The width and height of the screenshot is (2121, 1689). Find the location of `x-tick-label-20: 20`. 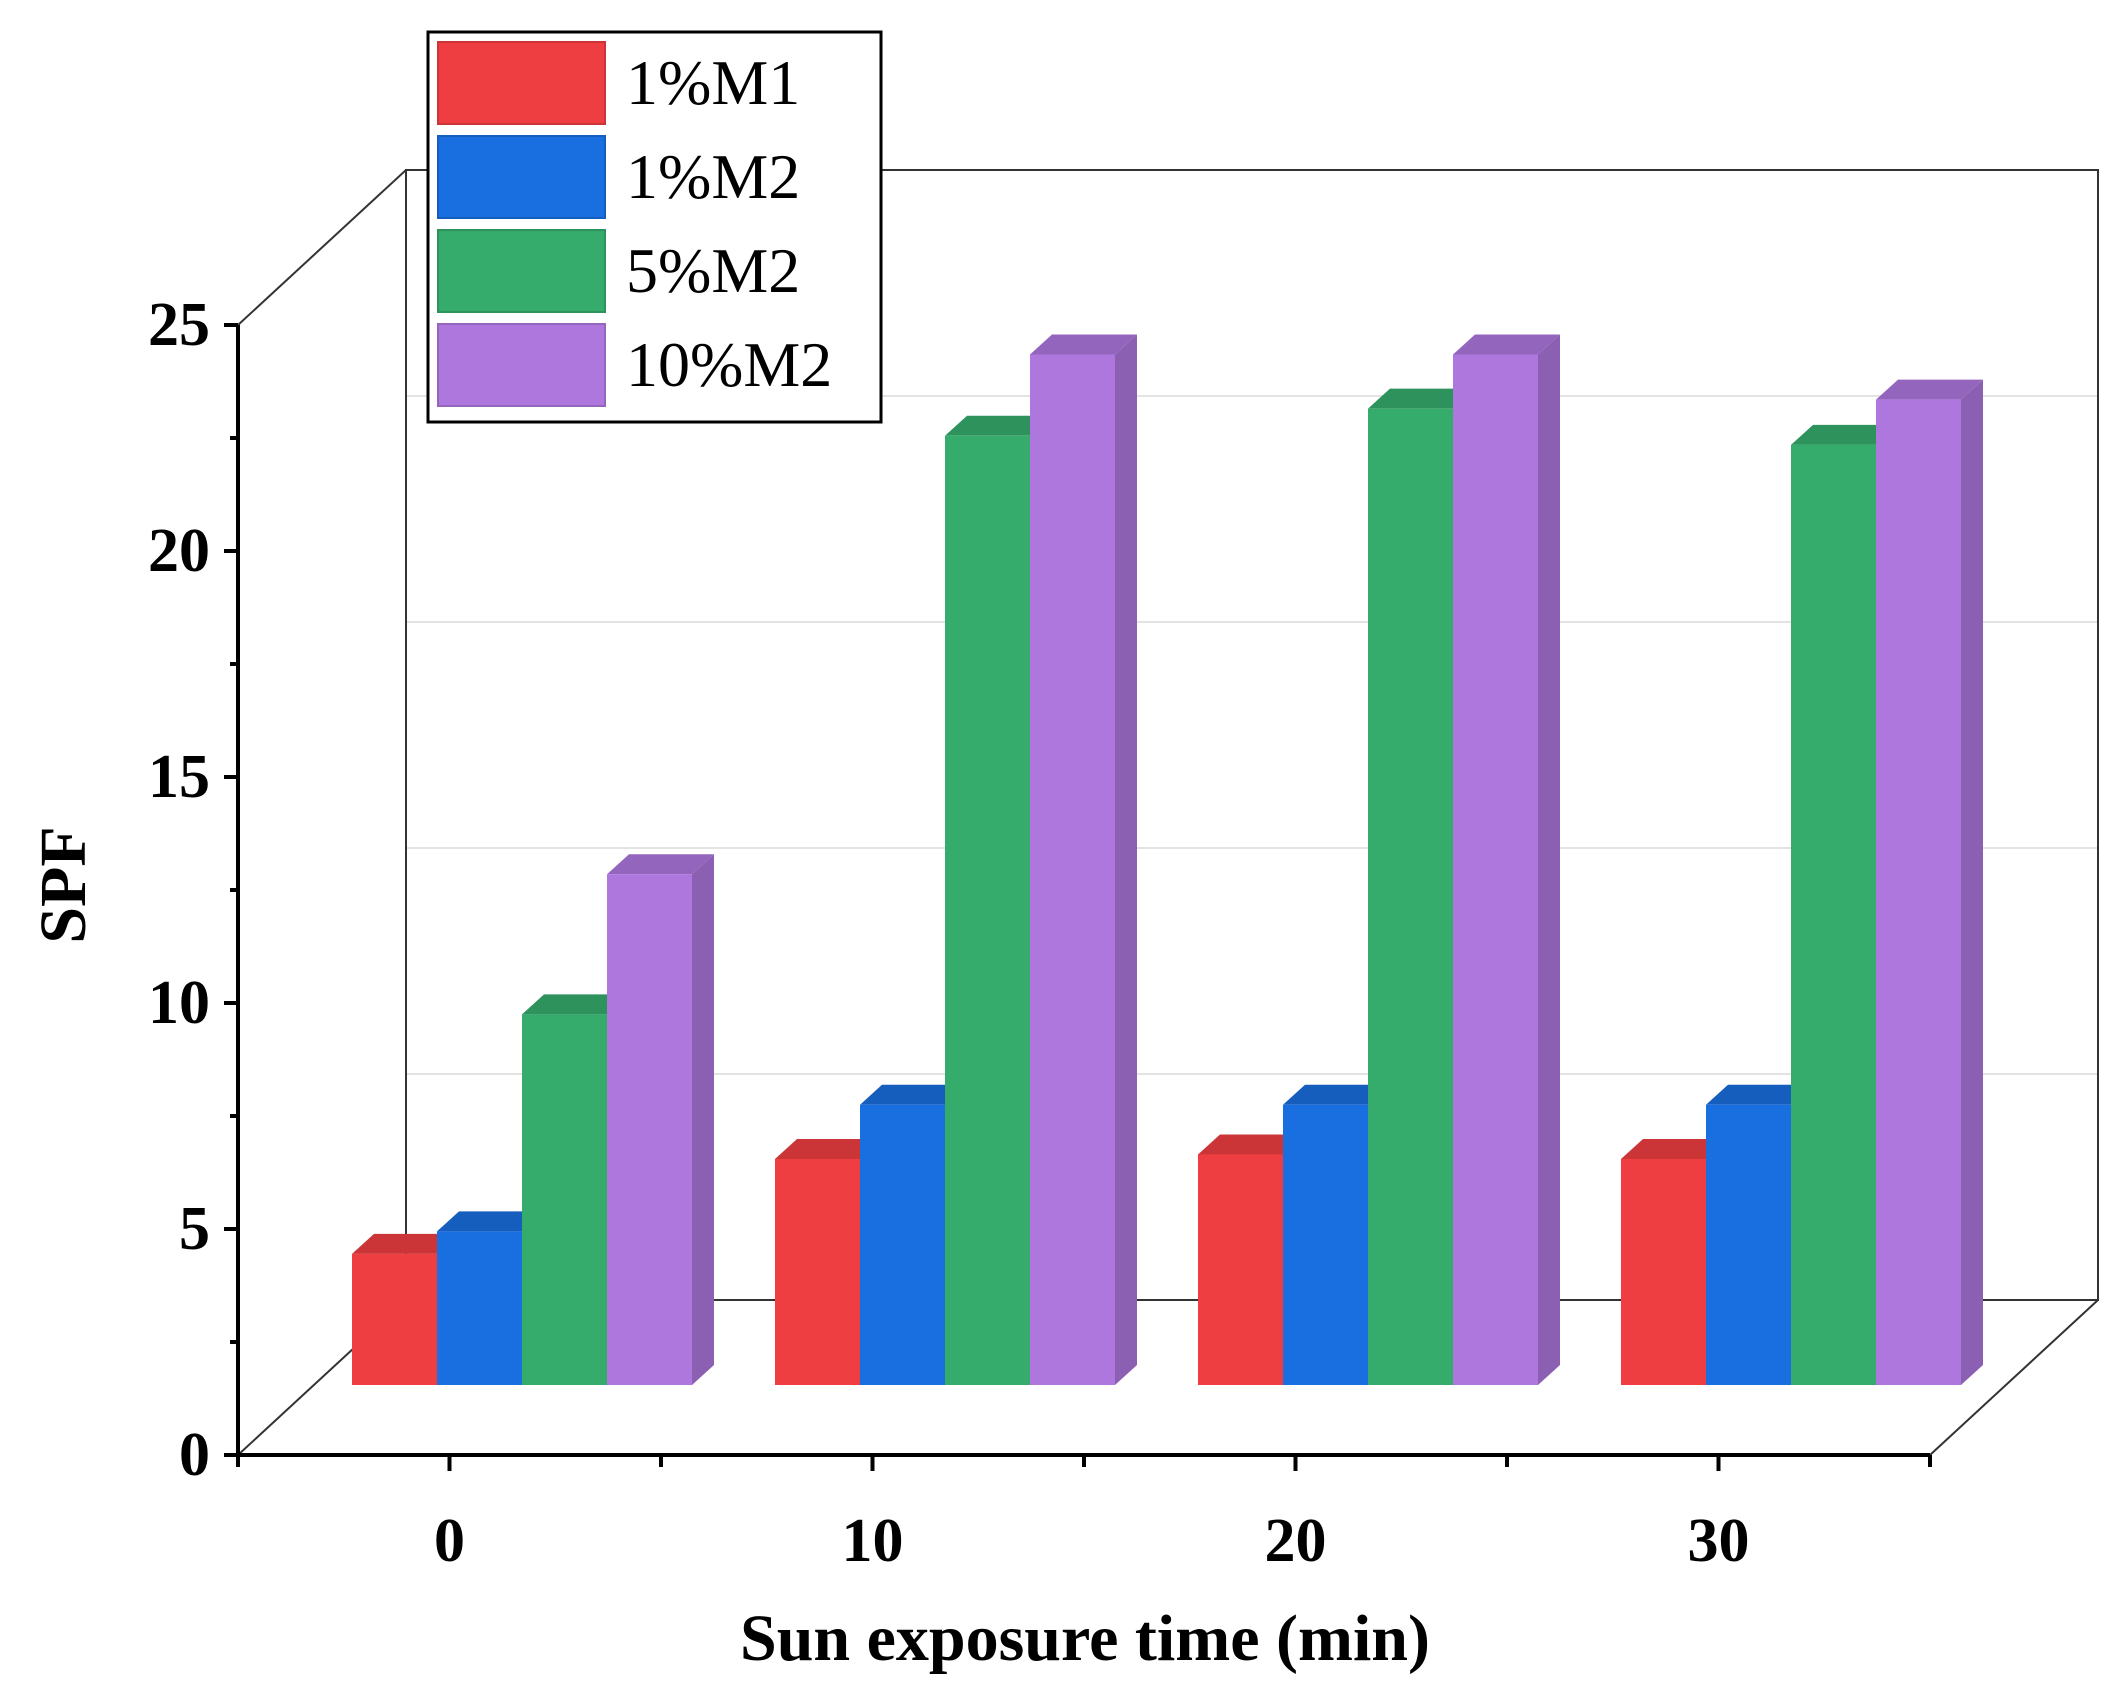

x-tick-label-20: 20 is located at coordinates (1296, 1541).